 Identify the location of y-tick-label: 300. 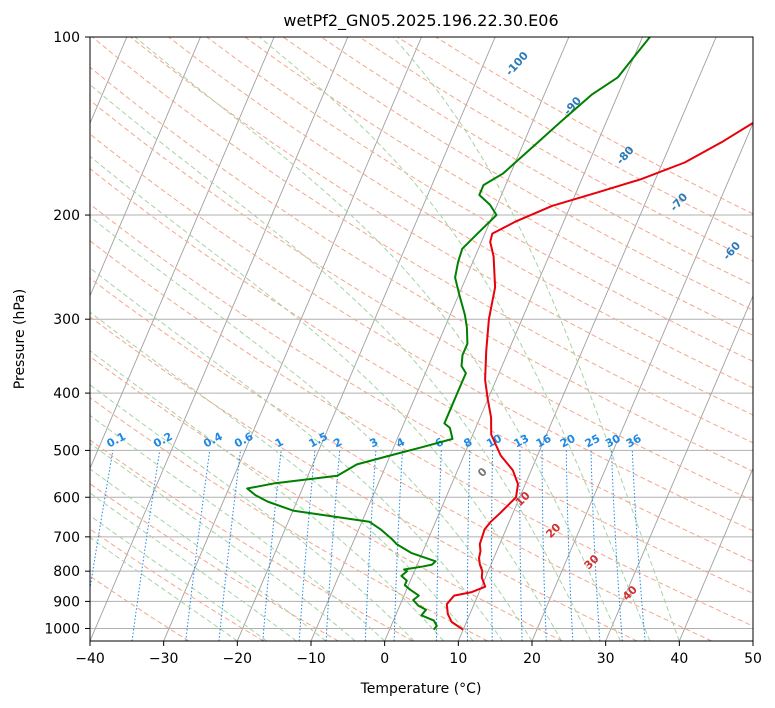
(66, 320).